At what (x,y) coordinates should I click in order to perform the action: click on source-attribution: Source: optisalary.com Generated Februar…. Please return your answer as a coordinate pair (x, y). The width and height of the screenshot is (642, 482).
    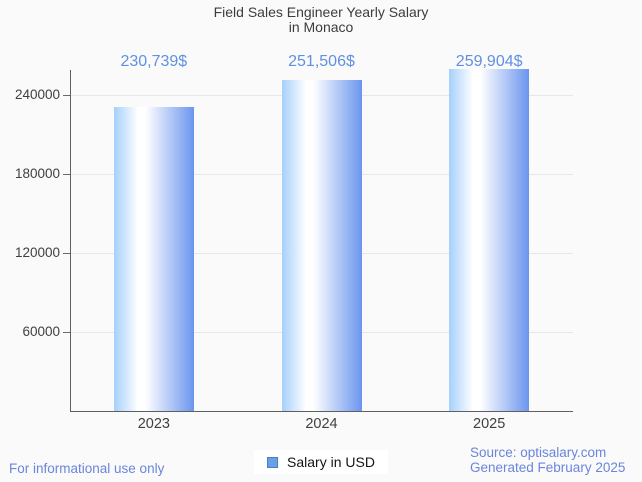
    Looking at the image, I should click on (548, 460).